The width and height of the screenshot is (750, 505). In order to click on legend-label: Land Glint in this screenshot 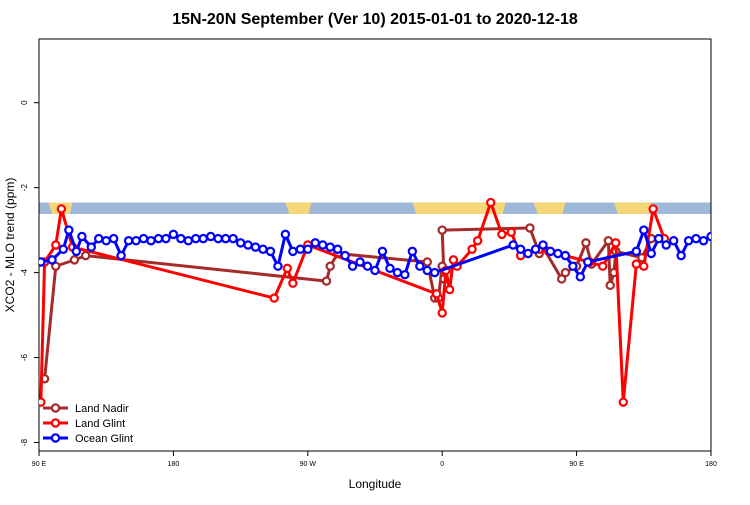, I will do `click(100, 424)`.